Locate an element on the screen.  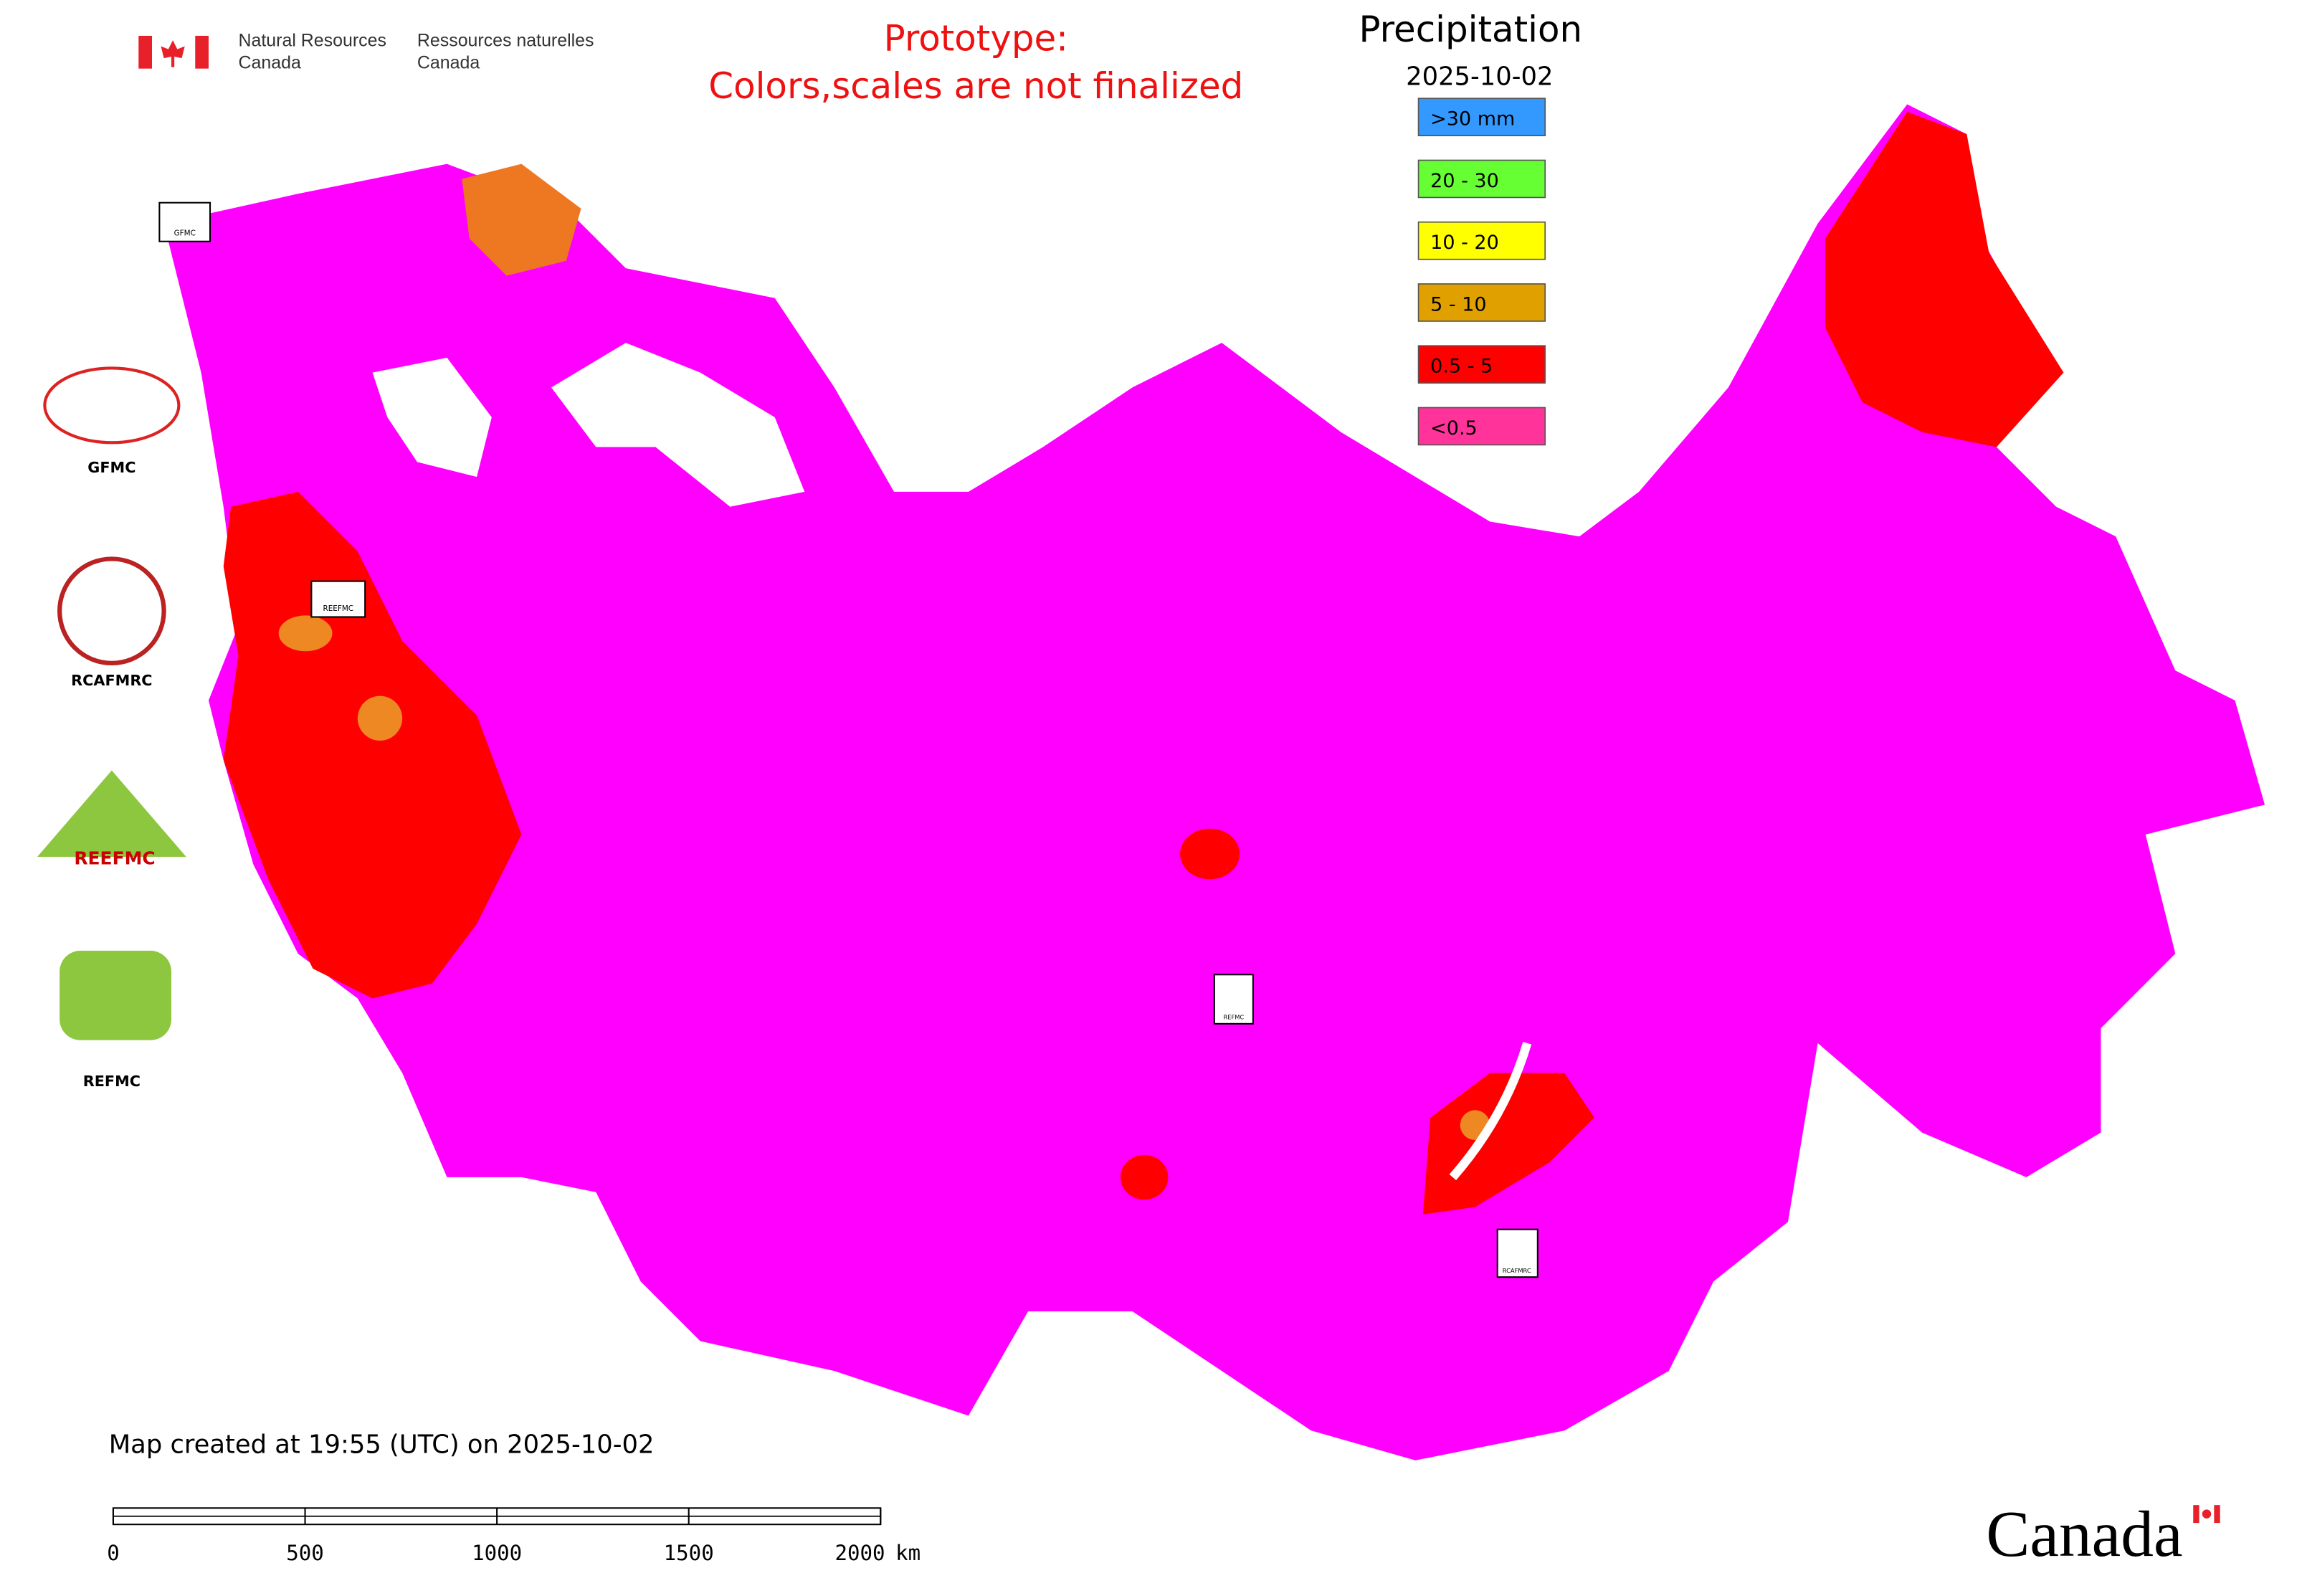
notice: Colors,scales are not finalized is located at coordinates (976, 86).